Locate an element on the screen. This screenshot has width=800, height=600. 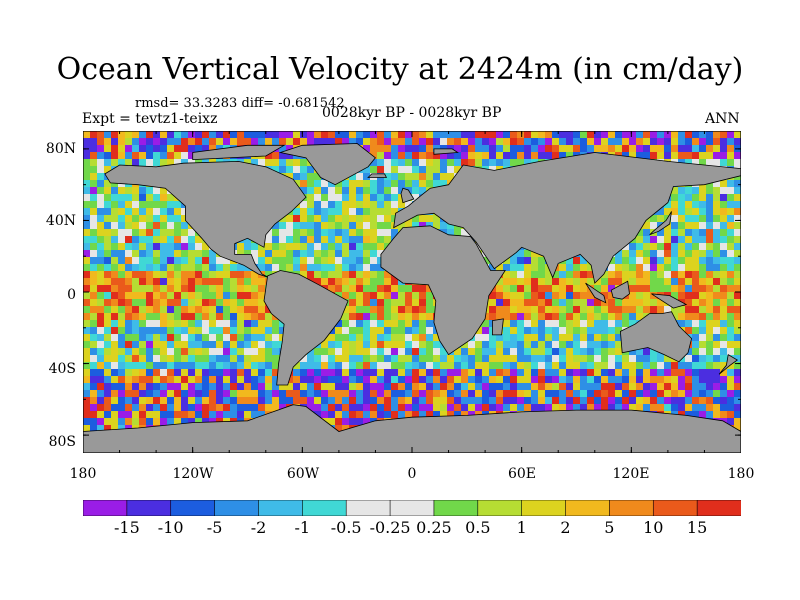
land-svalbard is located at coordinates (446, 151).